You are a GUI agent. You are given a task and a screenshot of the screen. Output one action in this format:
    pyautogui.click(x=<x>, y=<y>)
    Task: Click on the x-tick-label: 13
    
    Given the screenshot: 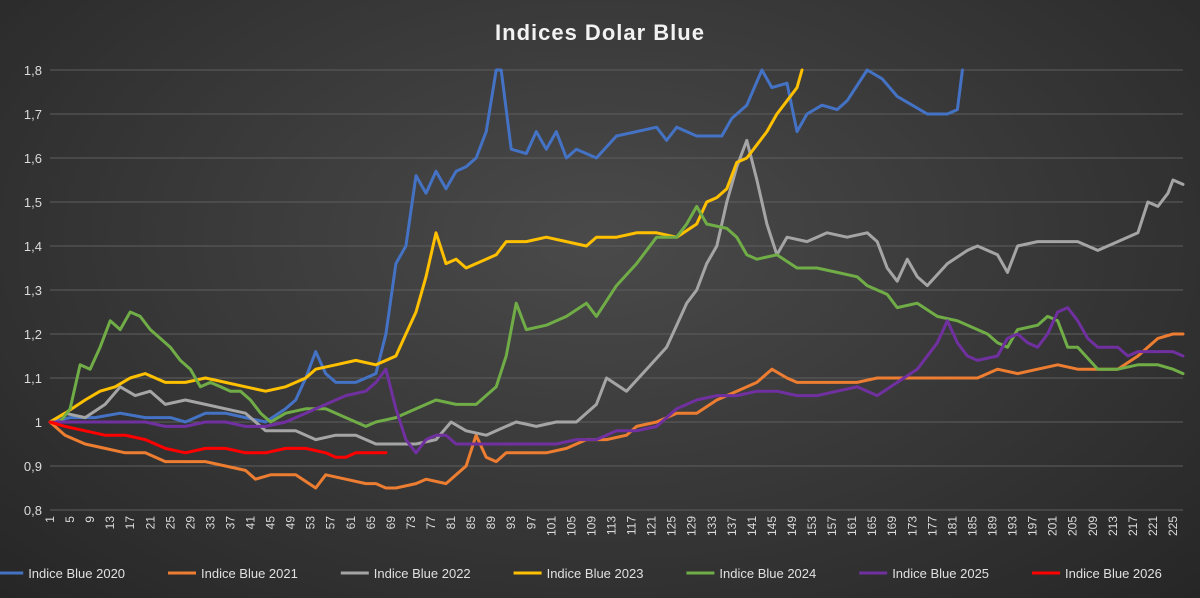 What is the action you would take?
    pyautogui.click(x=110, y=523)
    